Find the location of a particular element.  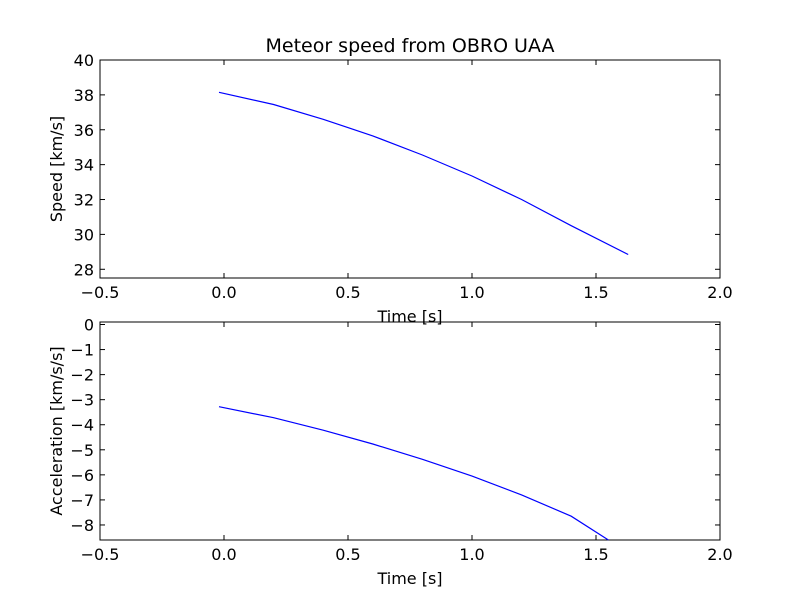

y-tick-label: 28 is located at coordinates (84, 269).